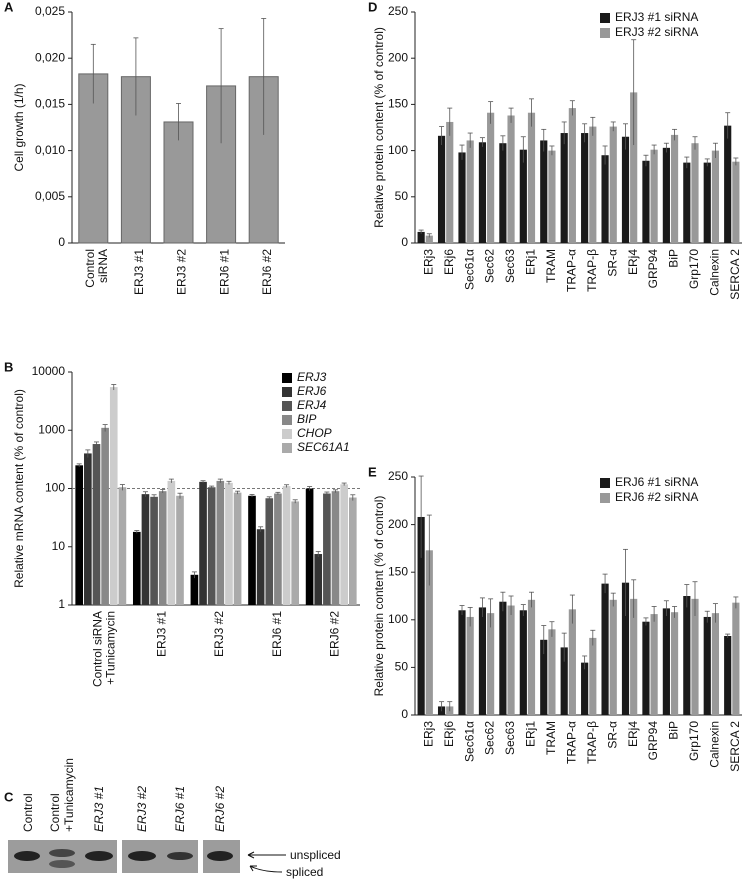 This screenshot has width=745, height=880. What do you see at coordinates (267, 272) in the screenshot?
I see `x-tick-label: ERJ6 #2` at bounding box center [267, 272].